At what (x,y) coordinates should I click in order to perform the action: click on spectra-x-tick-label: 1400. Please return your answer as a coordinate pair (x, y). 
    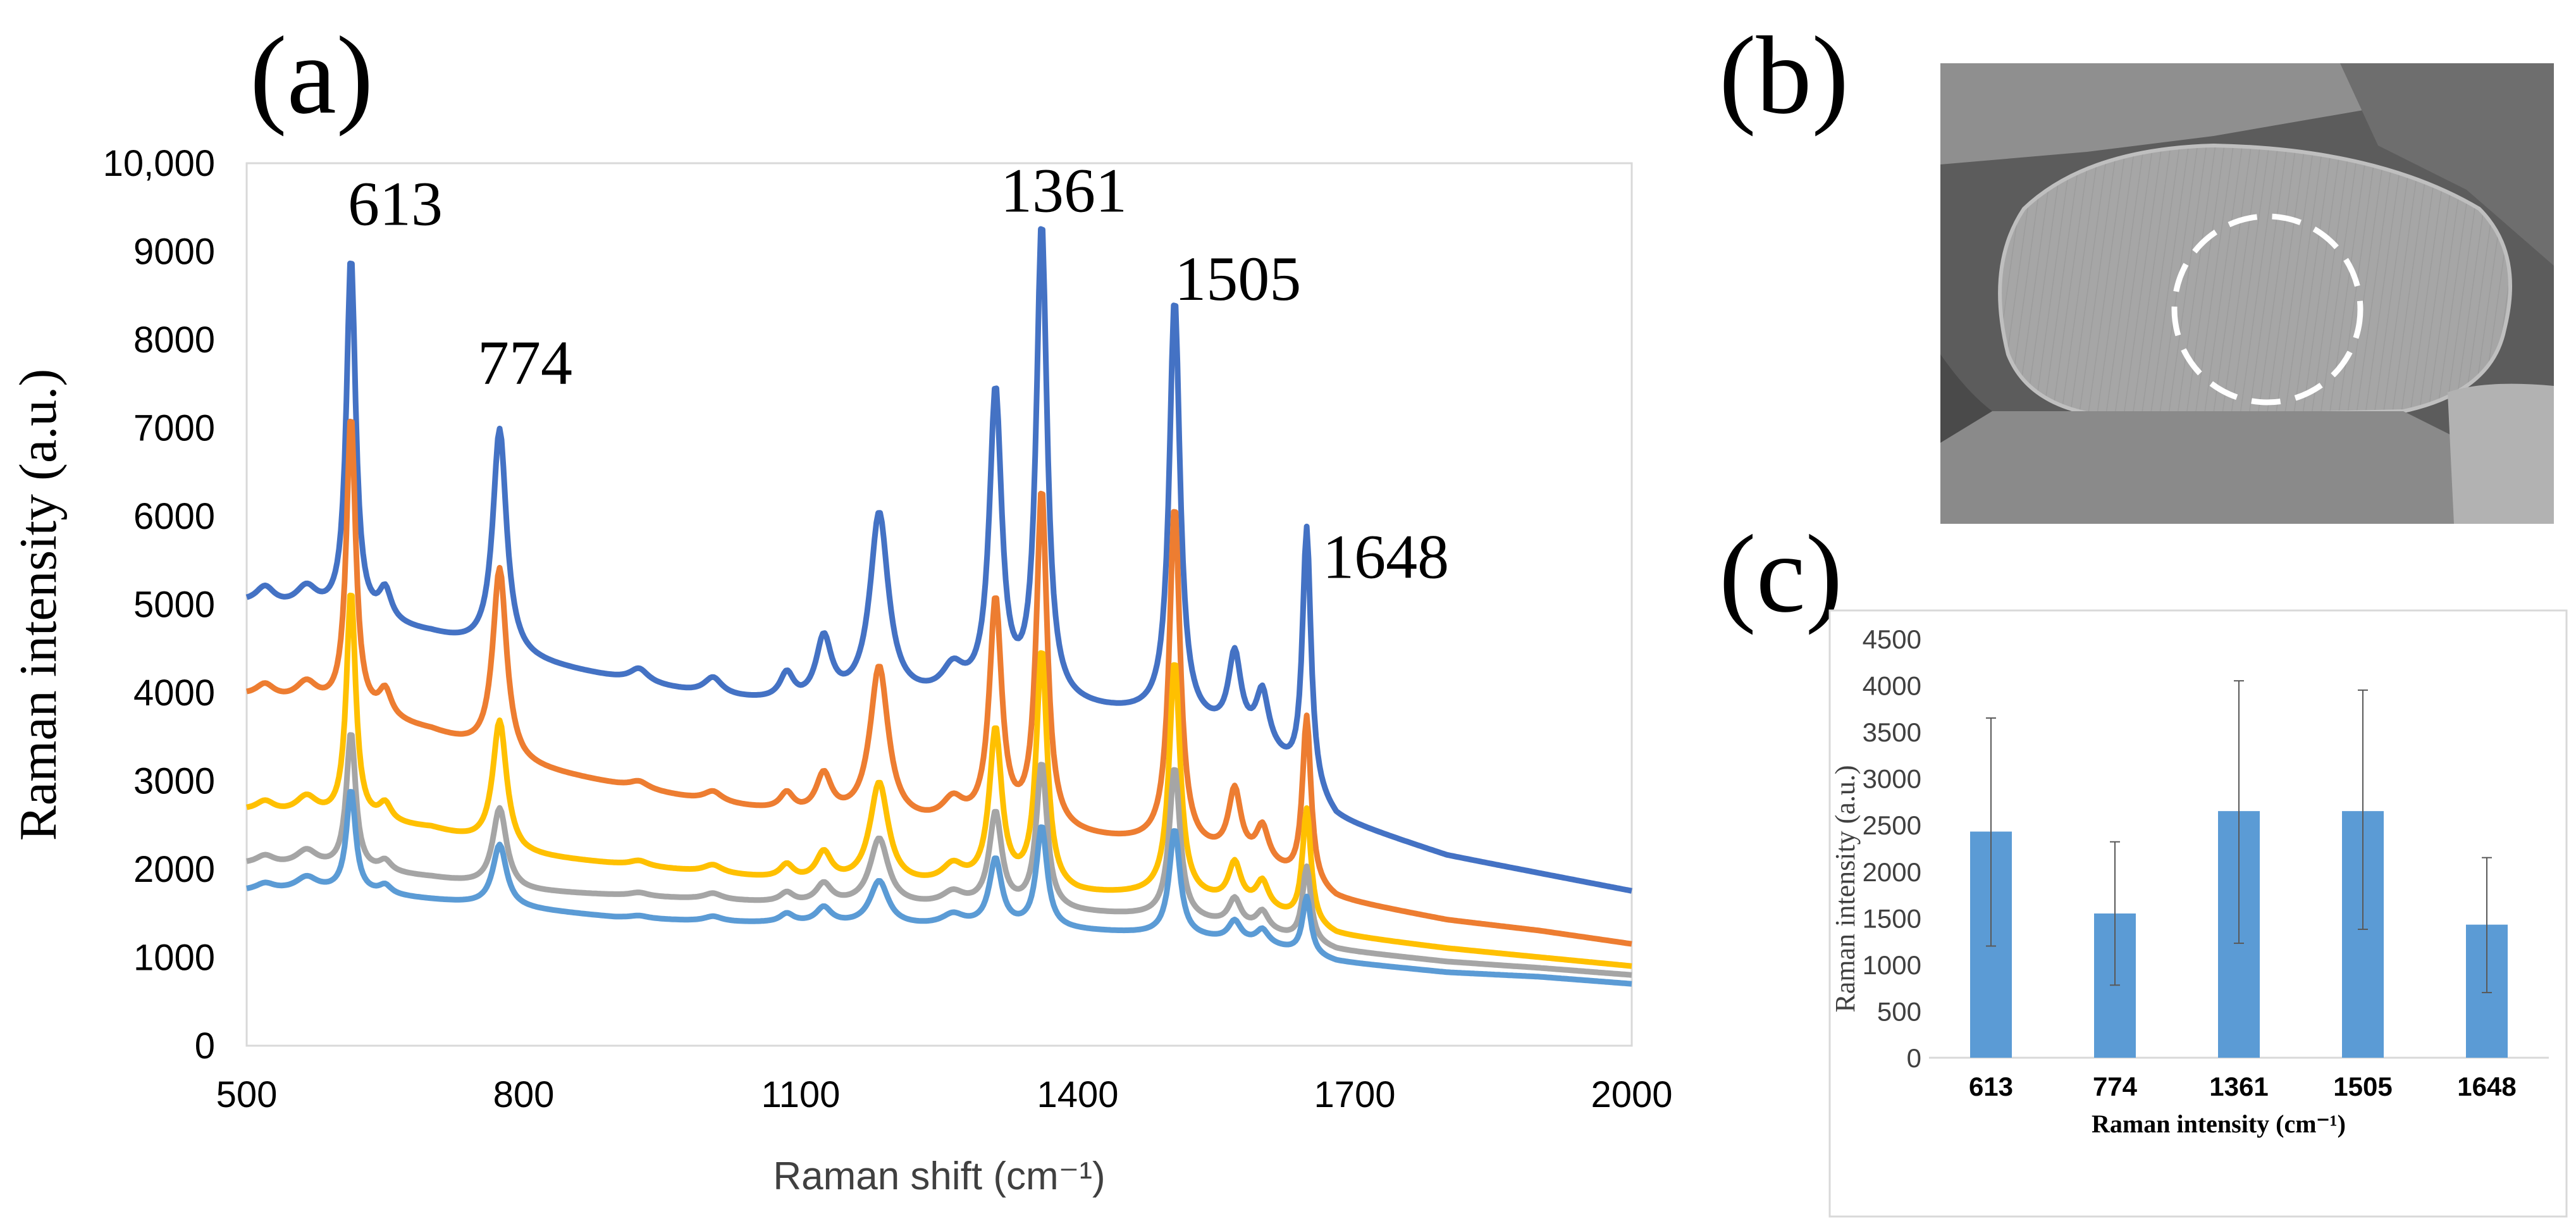
    Looking at the image, I should click on (1077, 1094).